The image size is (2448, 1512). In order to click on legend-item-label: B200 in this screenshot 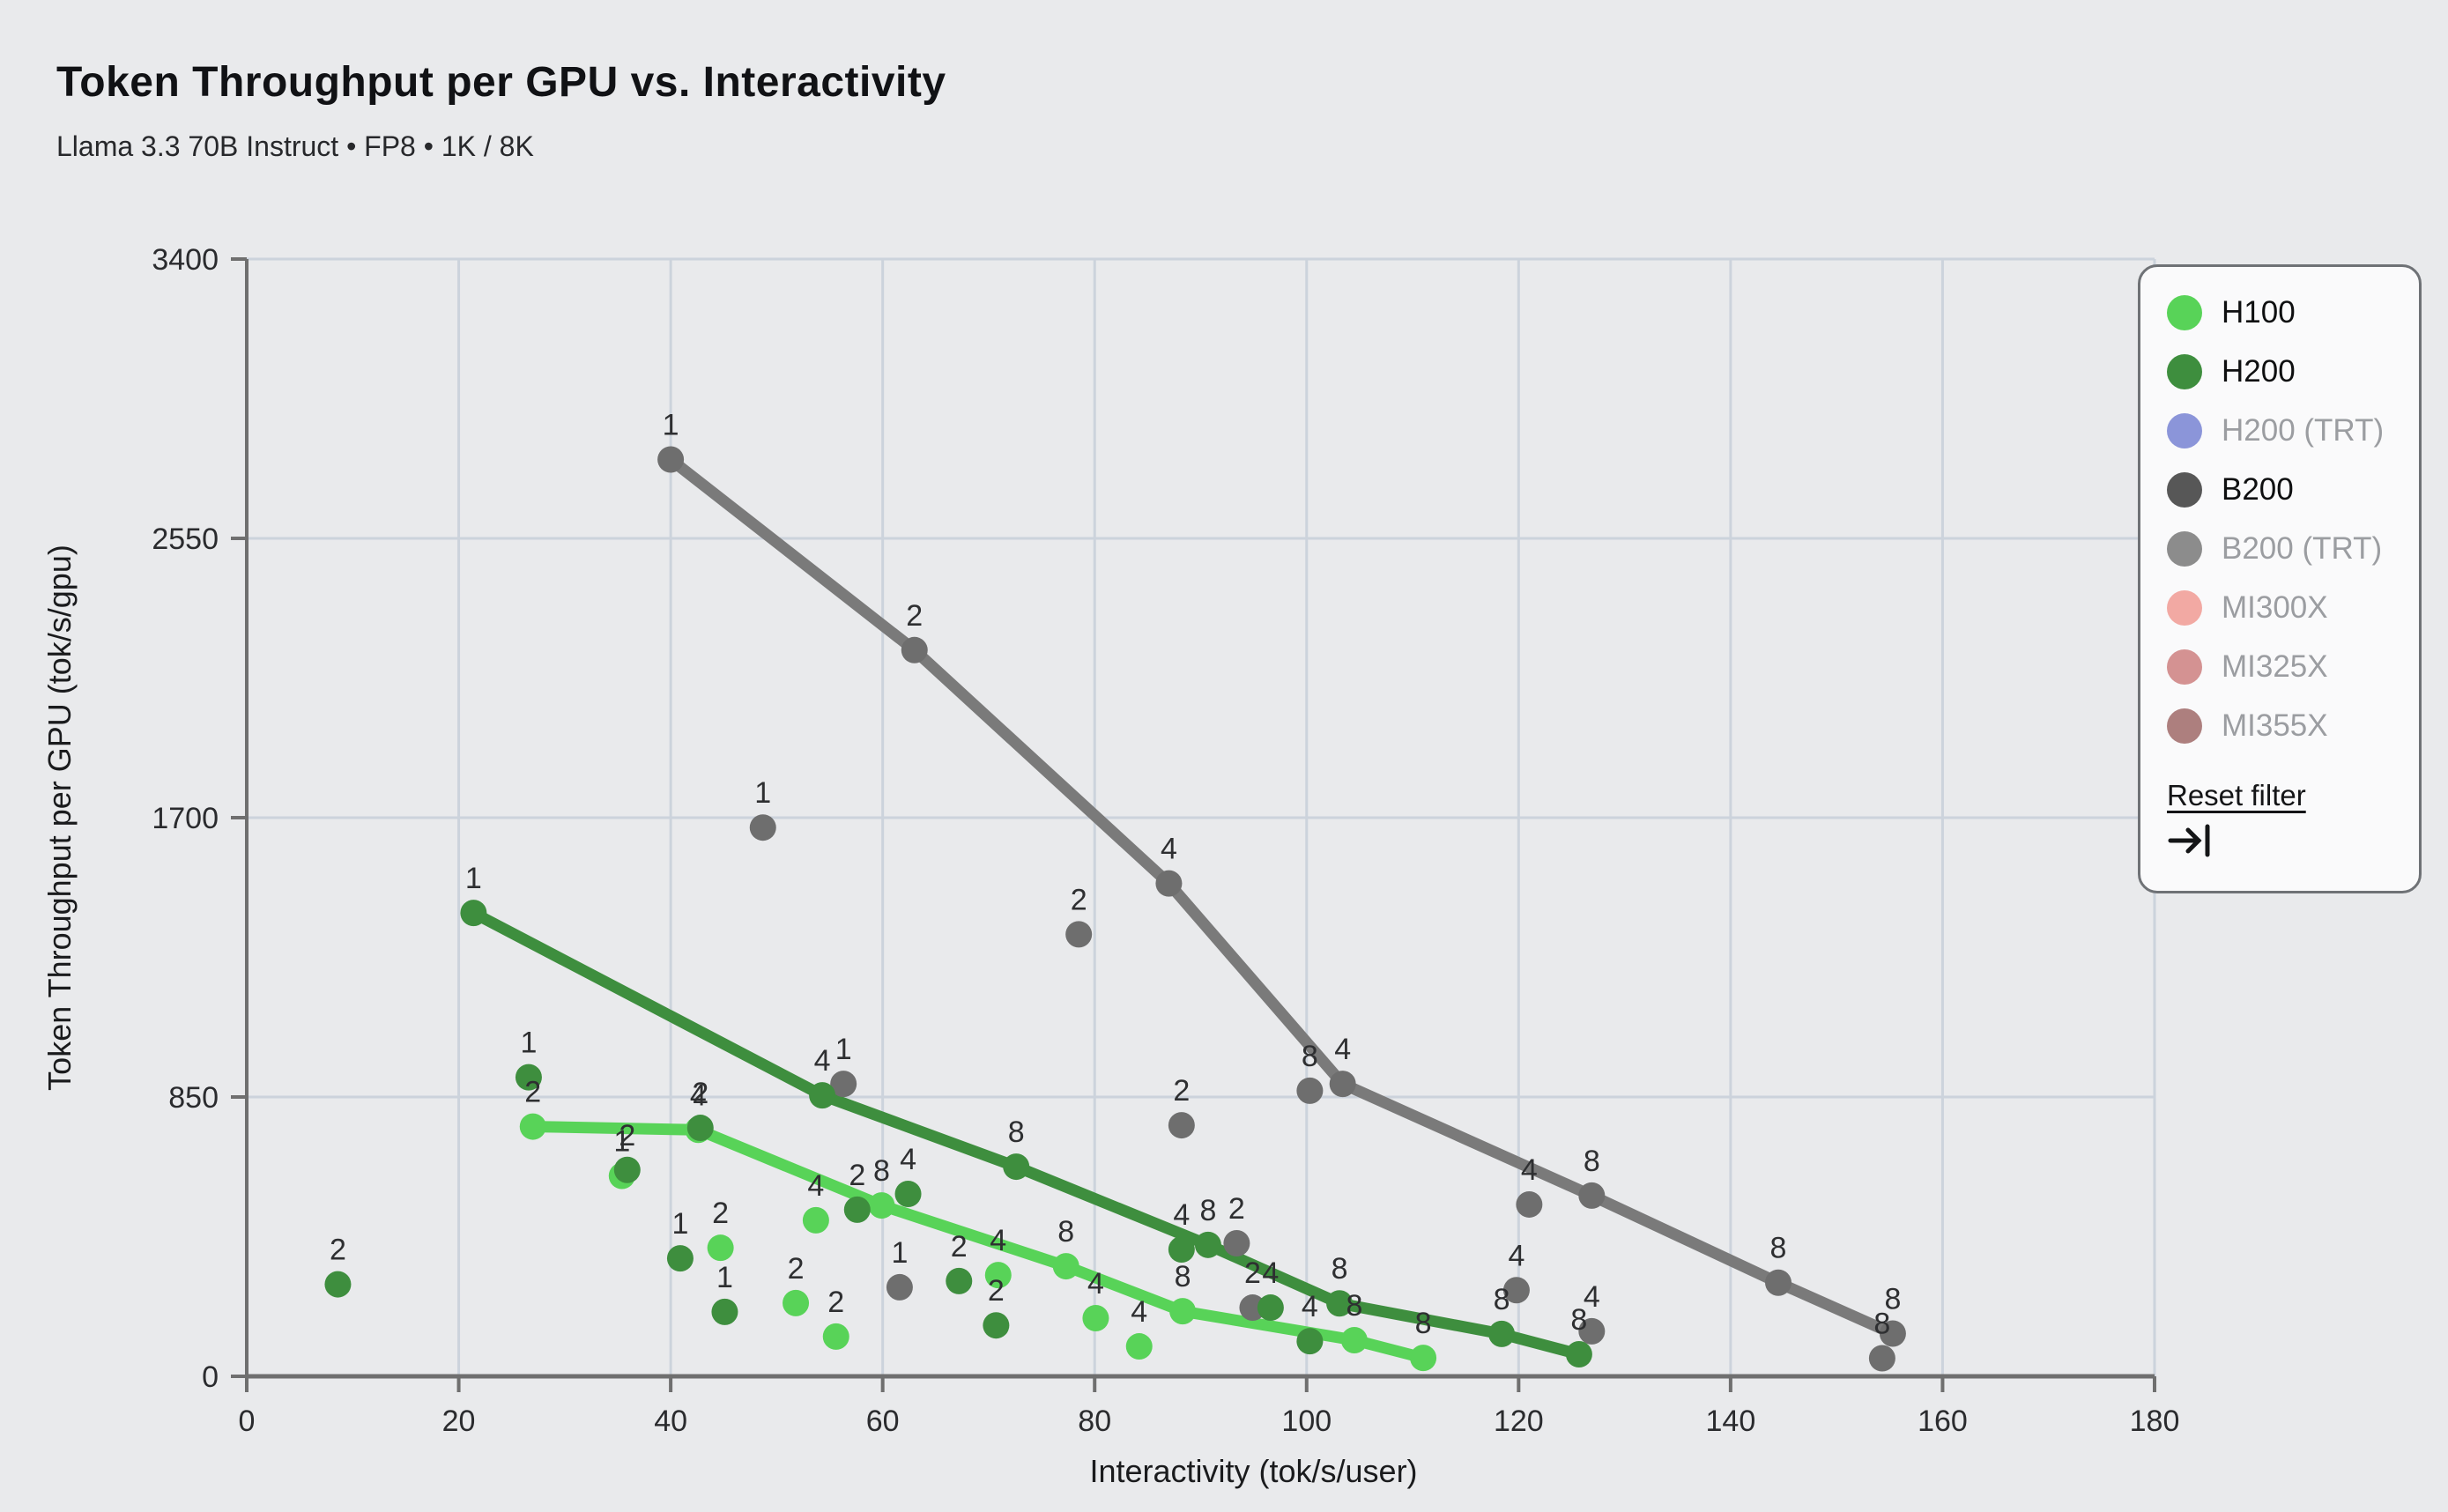, I will do `click(2258, 489)`.